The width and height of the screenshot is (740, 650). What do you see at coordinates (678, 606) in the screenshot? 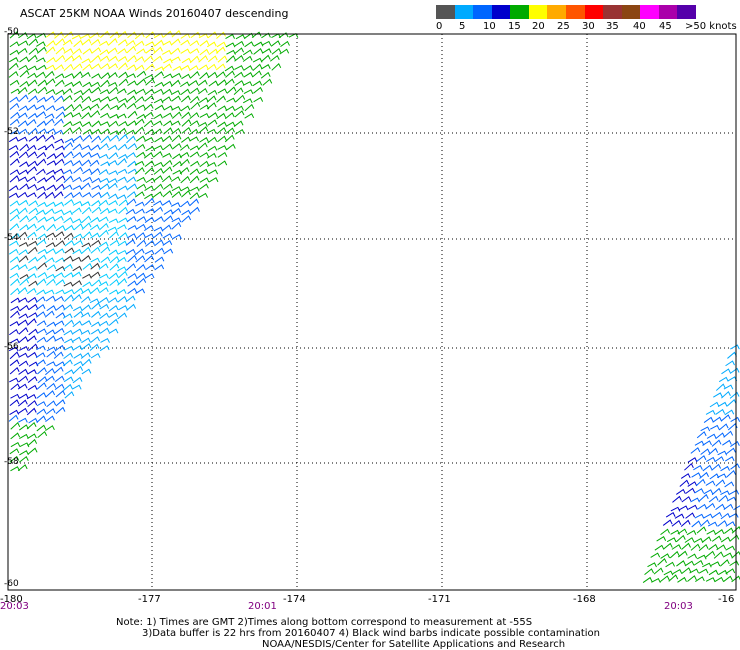
I see `time-label-right: 20:03` at bounding box center [678, 606].